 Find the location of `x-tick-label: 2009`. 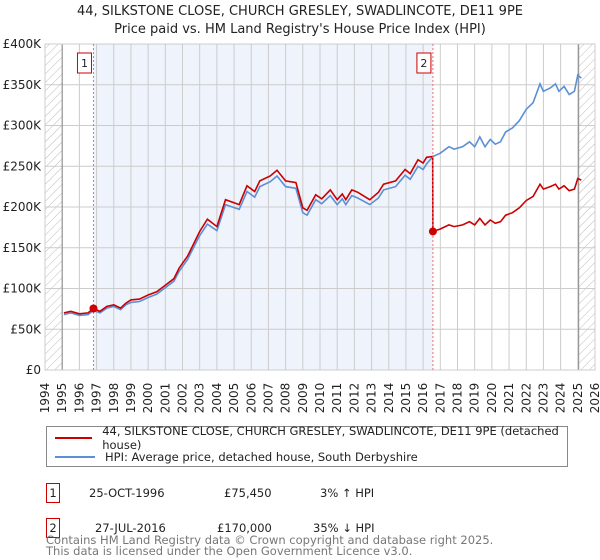

x-tick-label: 2009 is located at coordinates (303, 398).